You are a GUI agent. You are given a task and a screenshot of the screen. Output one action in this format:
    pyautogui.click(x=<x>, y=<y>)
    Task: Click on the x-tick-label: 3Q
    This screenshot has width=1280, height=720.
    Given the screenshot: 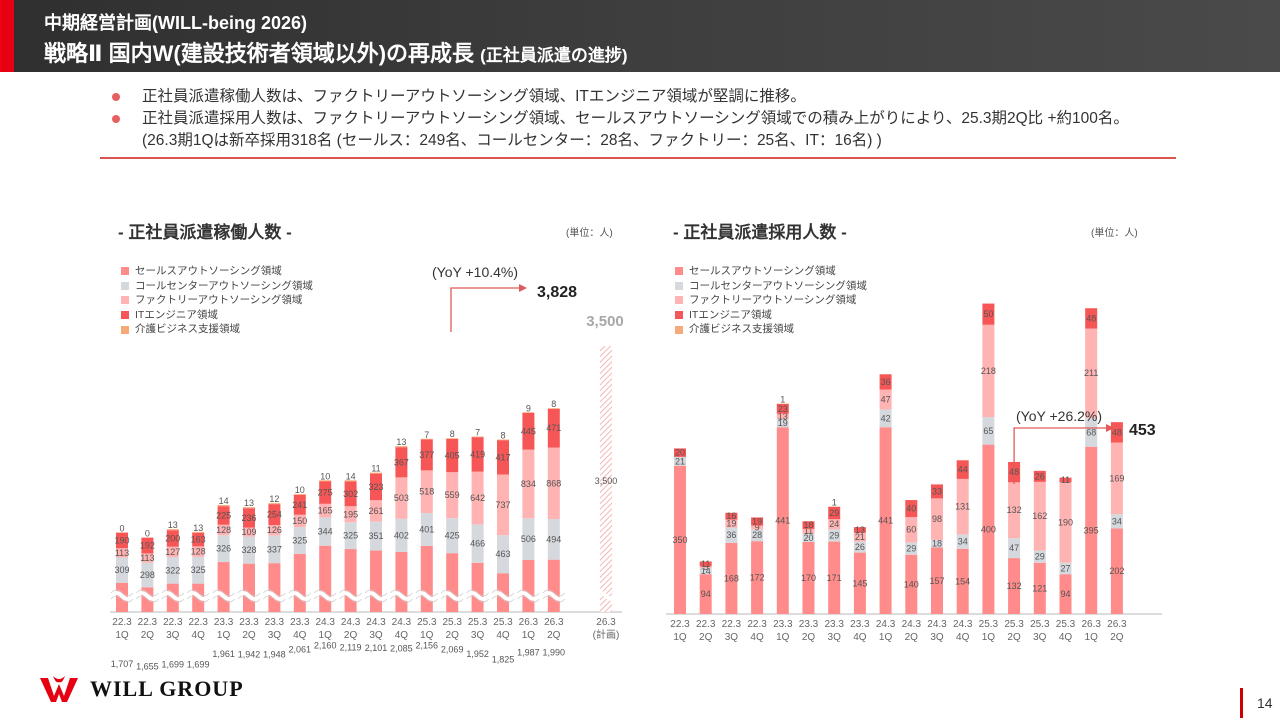 What is the action you would take?
    pyautogui.click(x=478, y=635)
    